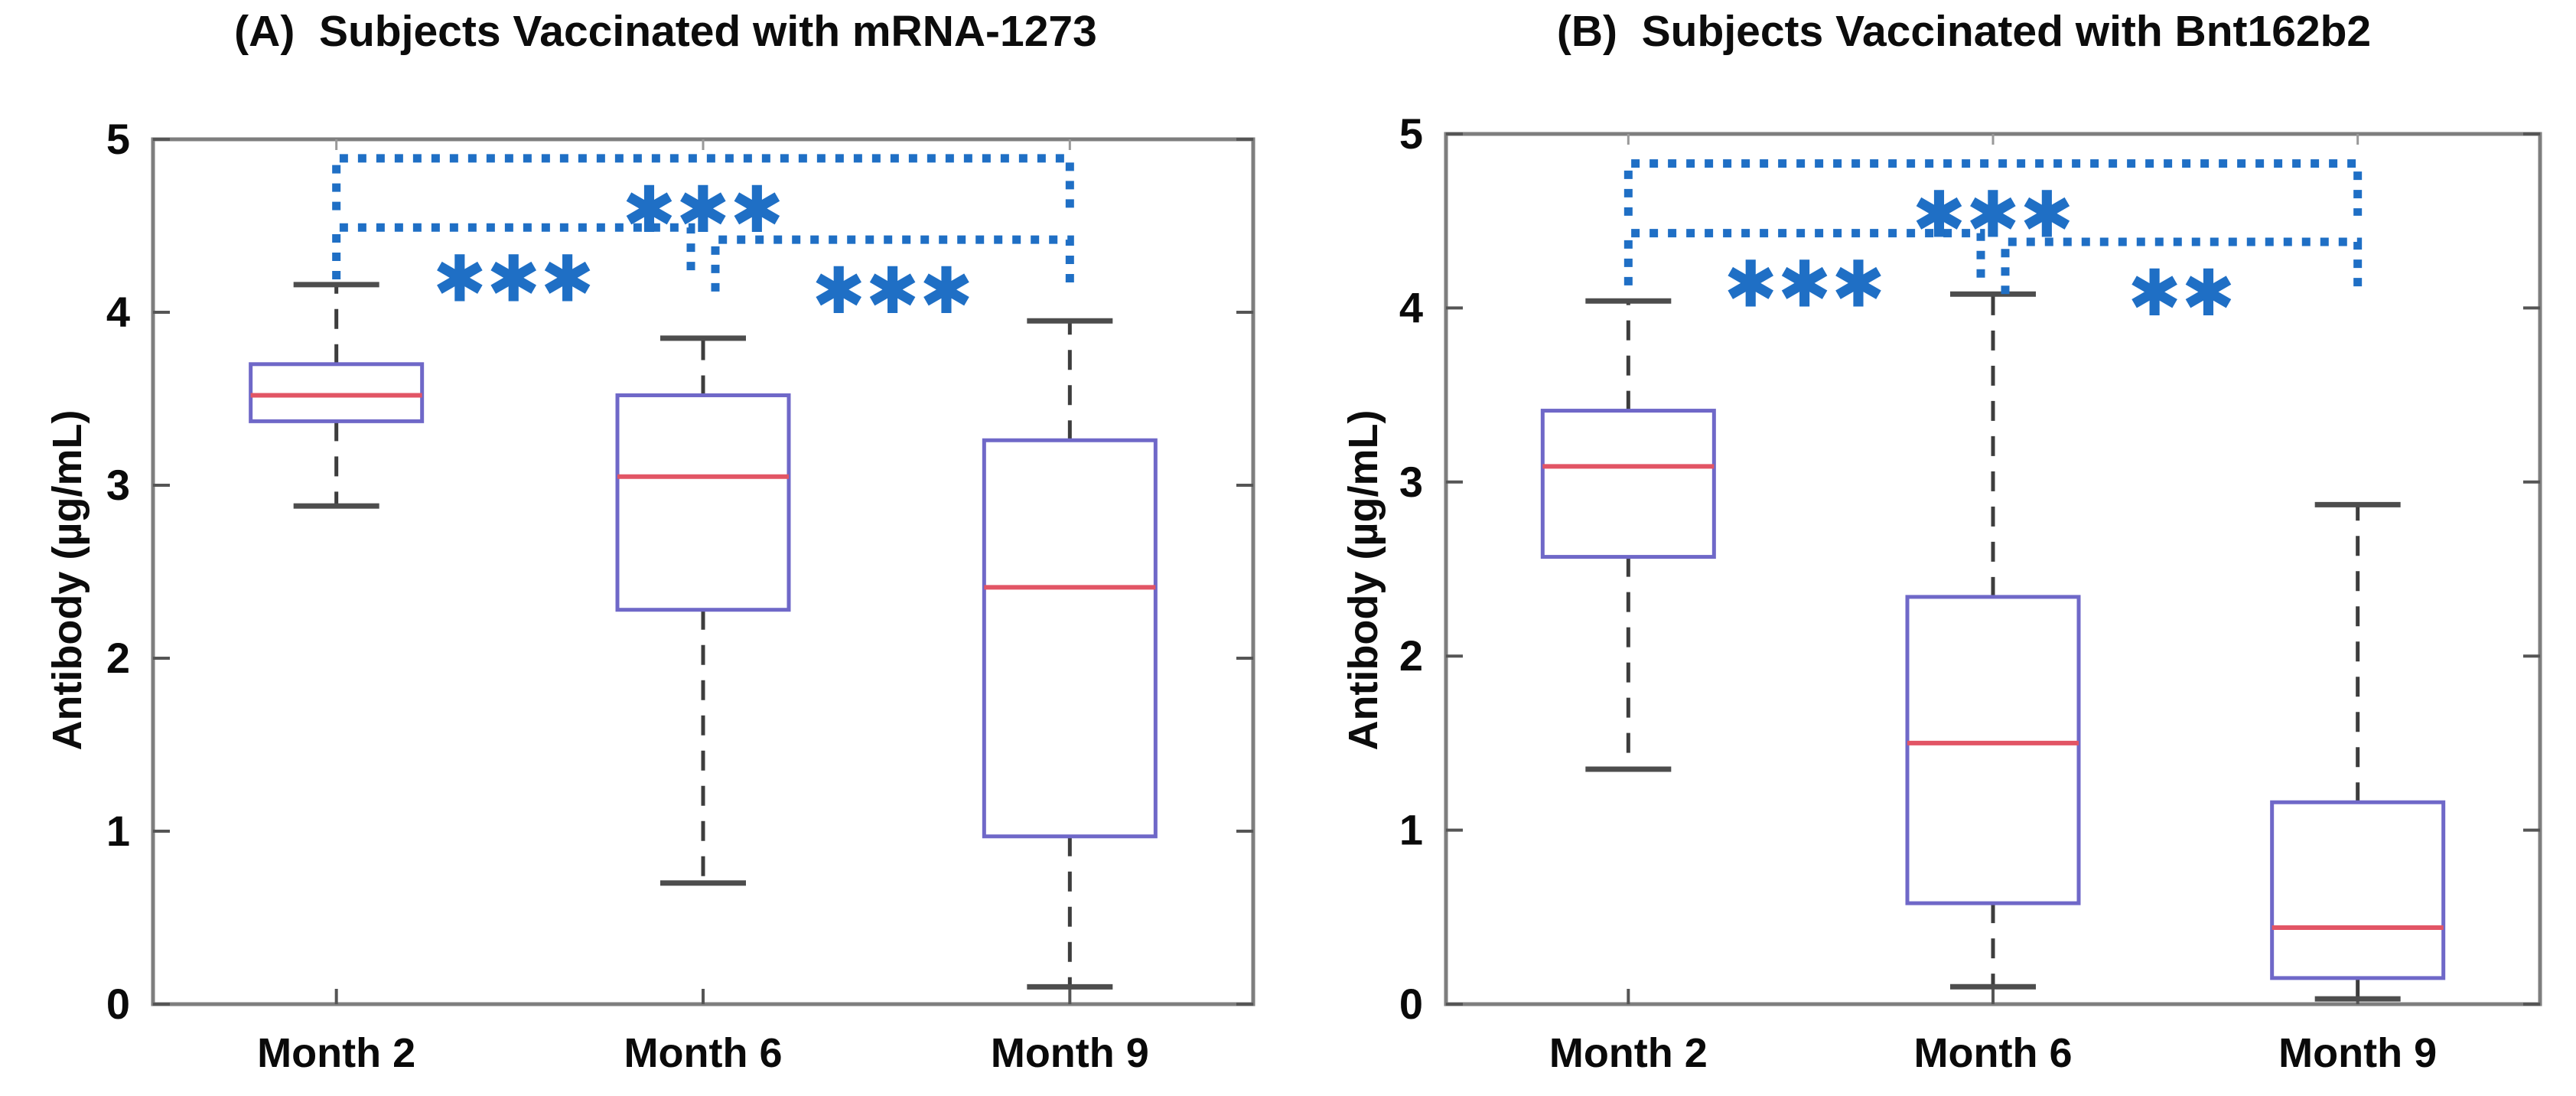 The width and height of the screenshot is (2576, 1096). What do you see at coordinates (2182, 294) in the screenshot?
I see `significance-label: ✱✱` at bounding box center [2182, 294].